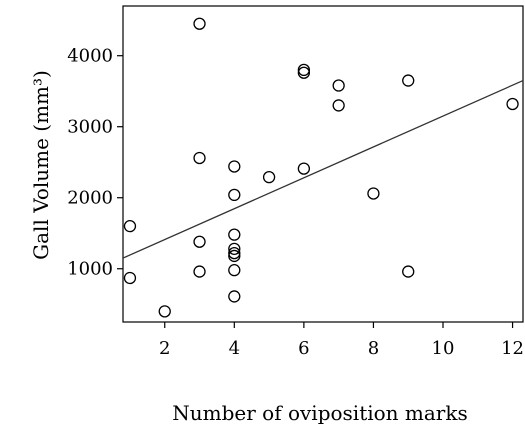  Describe the element at coordinates (90, 127) in the screenshot. I see `y-tick-label: 3000` at that location.